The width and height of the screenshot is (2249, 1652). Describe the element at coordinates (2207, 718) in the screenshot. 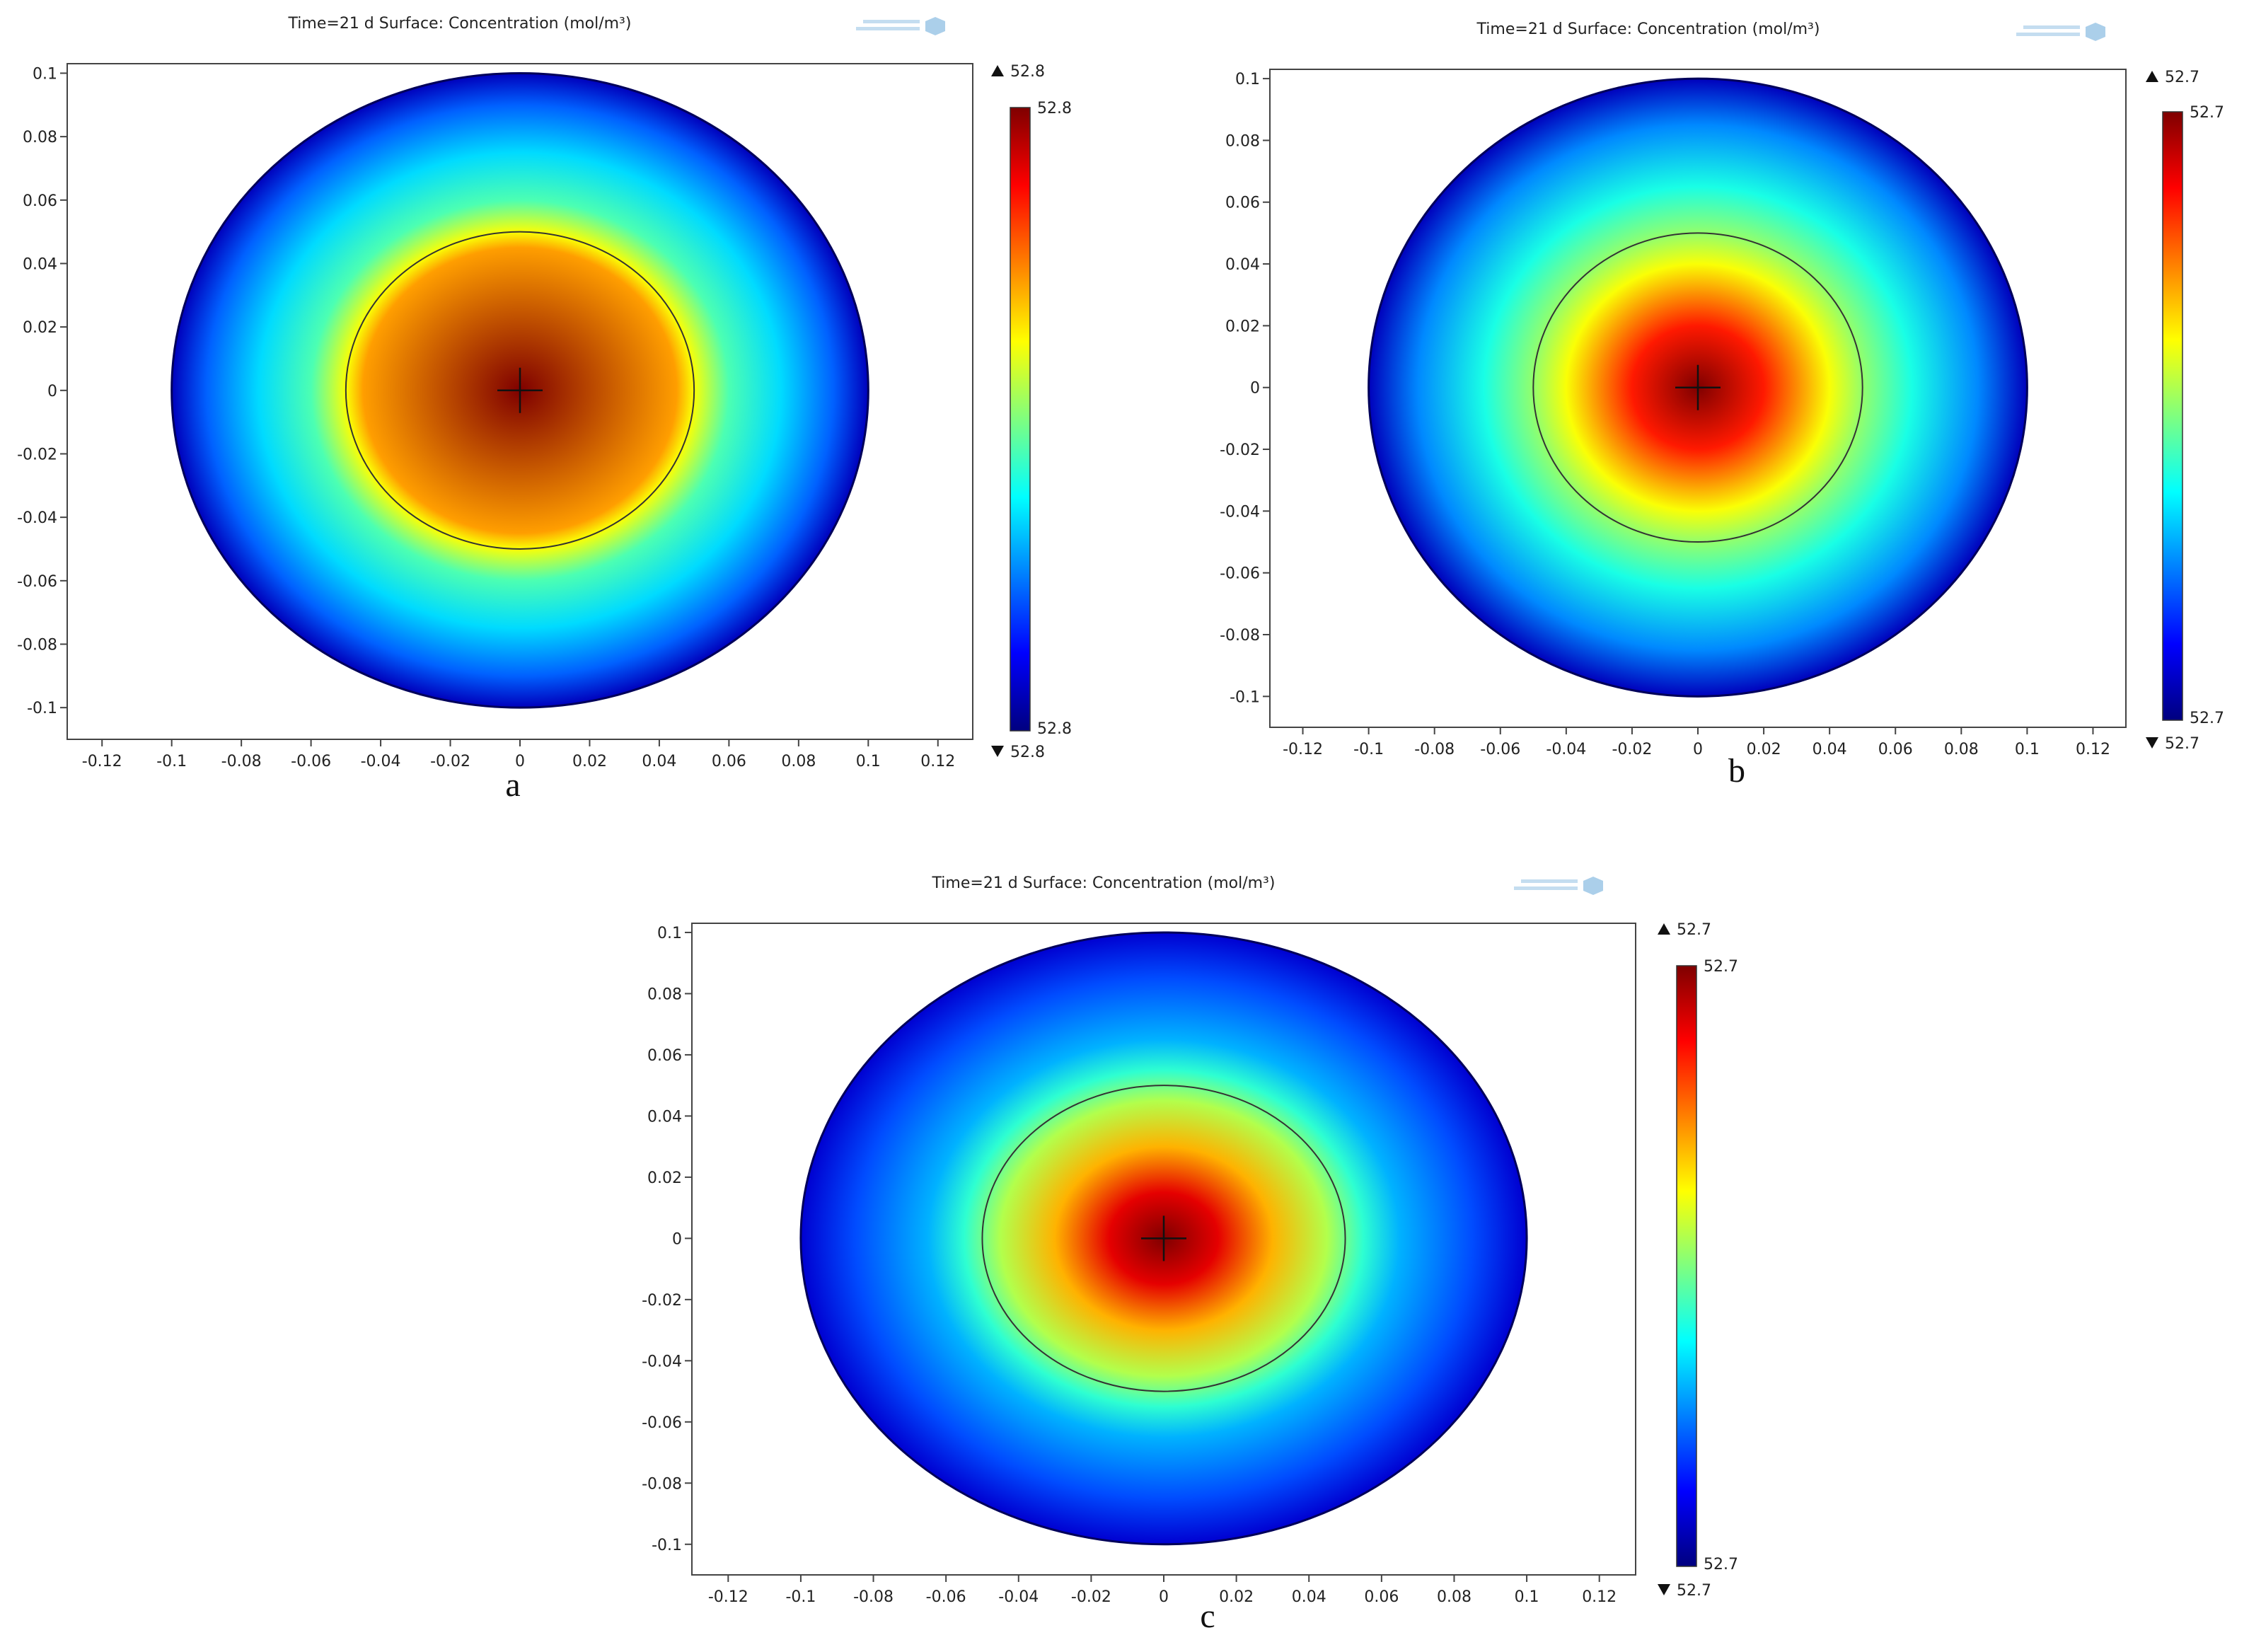

I see `colorbar-min-label: 52.7` at that location.